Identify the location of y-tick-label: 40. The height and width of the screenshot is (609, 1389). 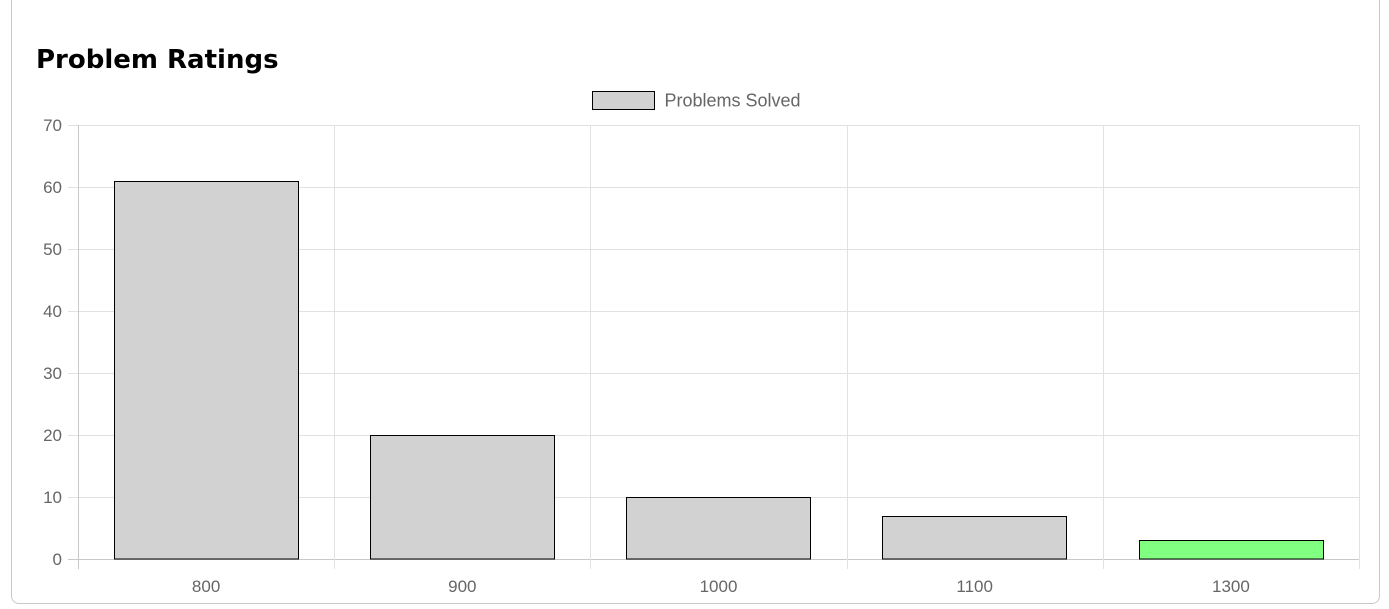
(52, 311).